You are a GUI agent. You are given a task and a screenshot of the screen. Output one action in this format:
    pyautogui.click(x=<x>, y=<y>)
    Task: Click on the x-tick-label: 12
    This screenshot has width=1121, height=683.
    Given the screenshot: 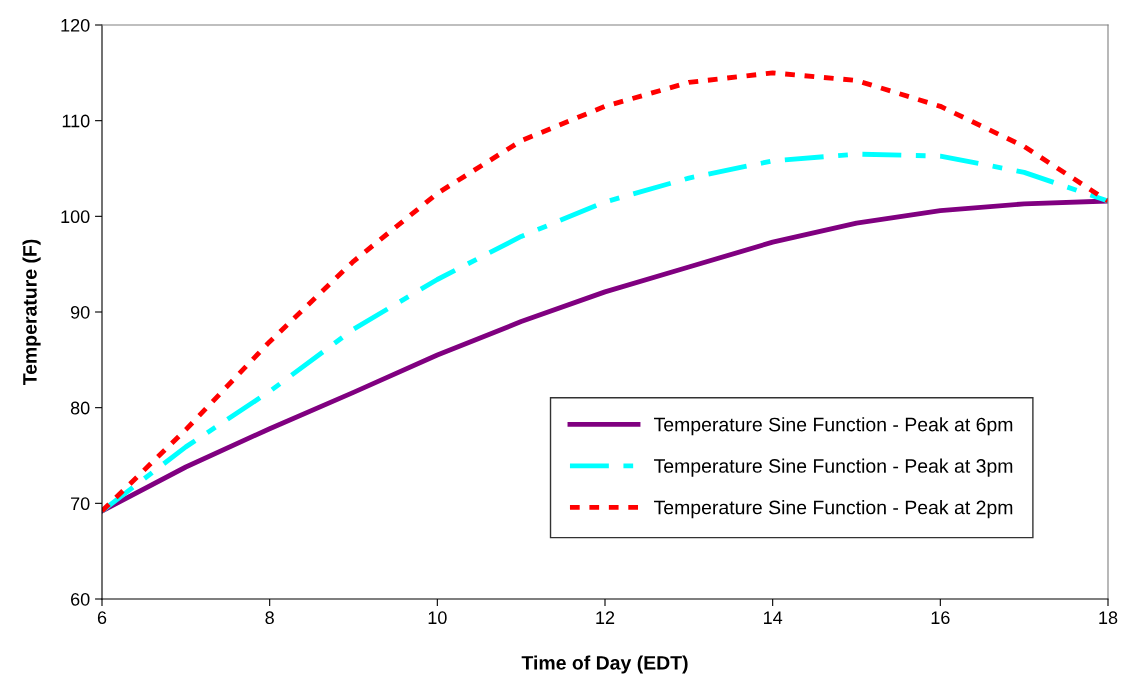 What is the action you would take?
    pyautogui.click(x=605, y=617)
    